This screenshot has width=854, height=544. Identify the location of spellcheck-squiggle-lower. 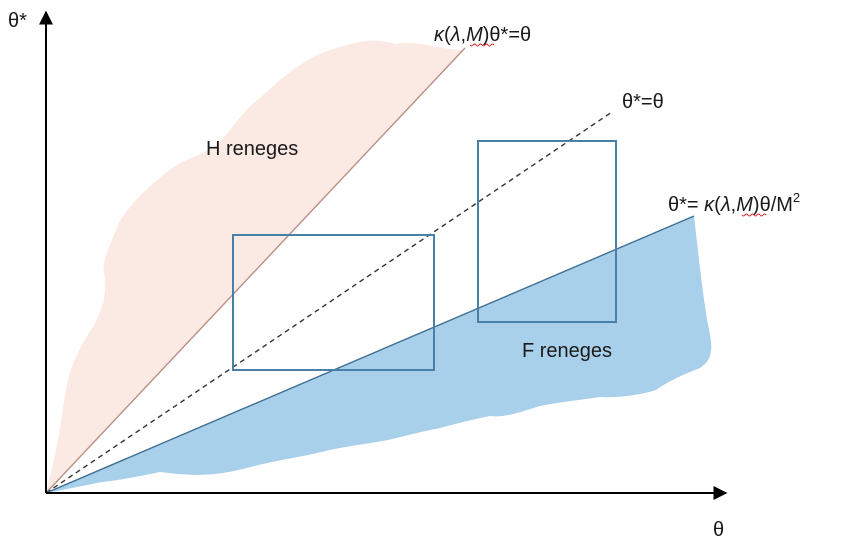
(754, 215).